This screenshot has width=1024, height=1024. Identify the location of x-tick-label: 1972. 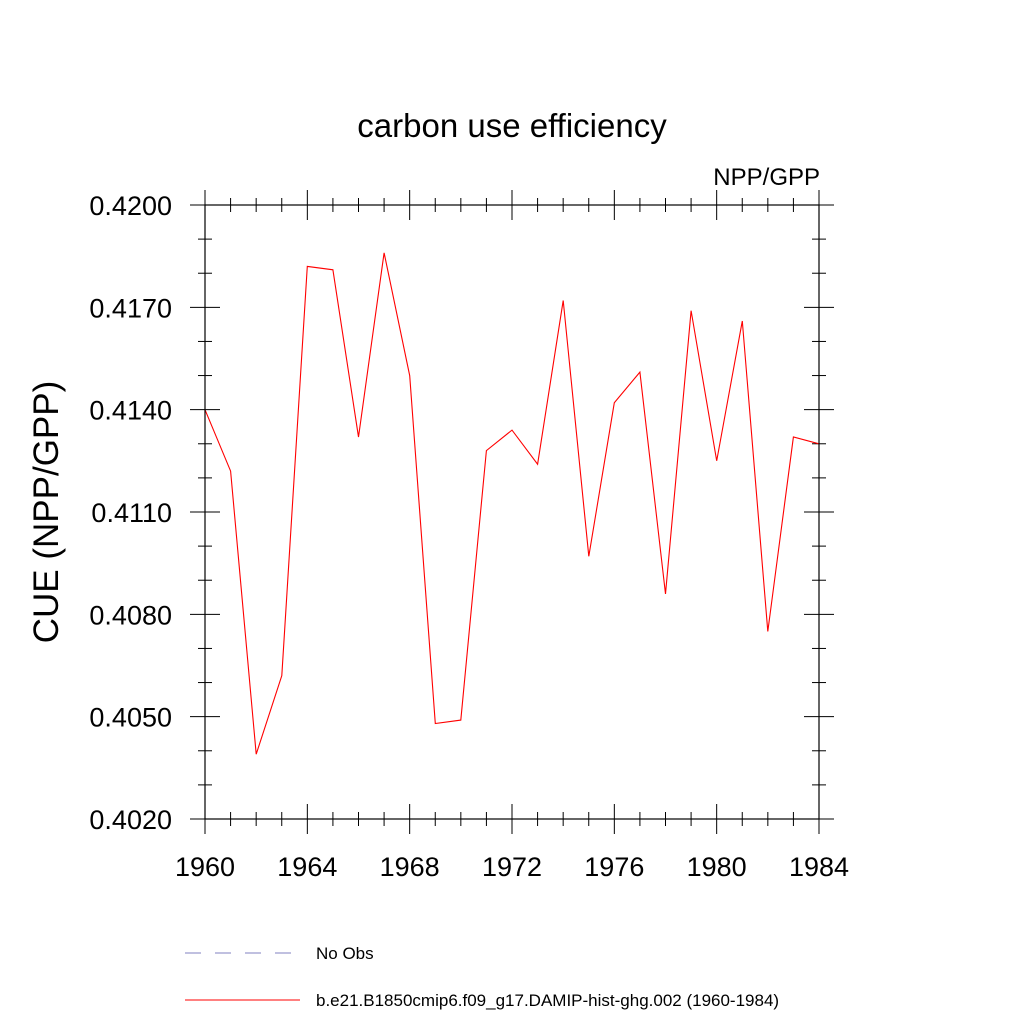
(512, 867).